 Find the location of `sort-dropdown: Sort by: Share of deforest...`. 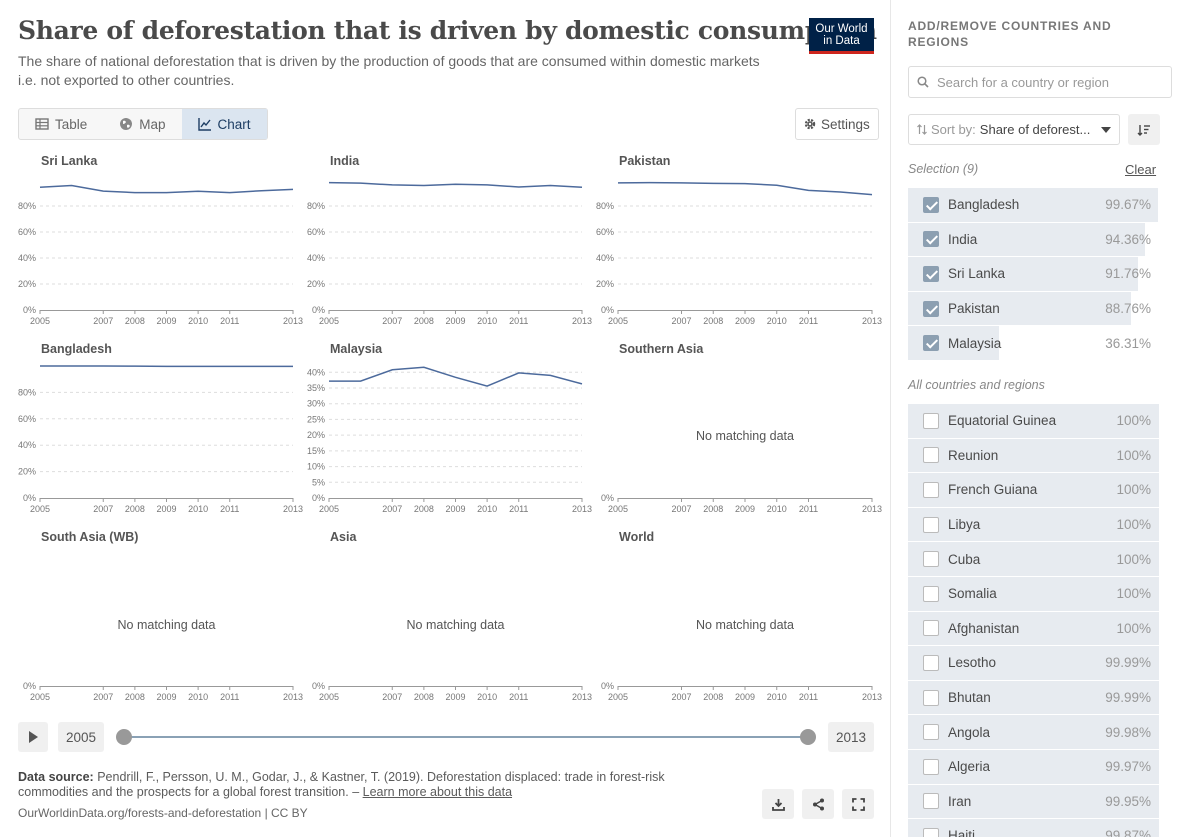

sort-dropdown: Sort by: Share of deforest... is located at coordinates (1014, 129).